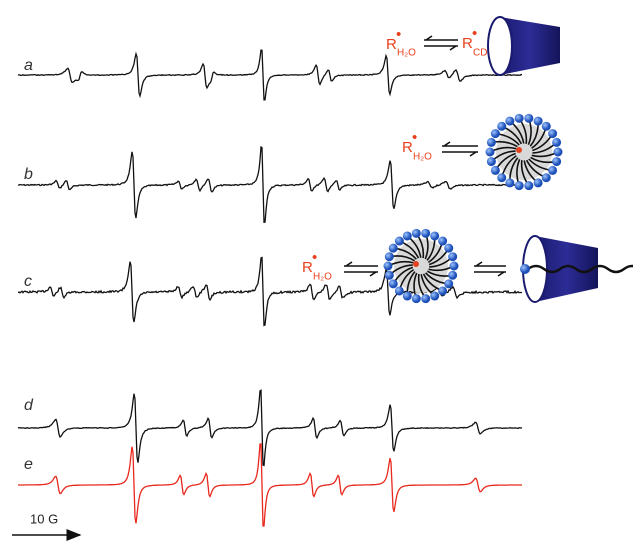 The image size is (633, 547). I want to click on surfactant-tail, so click(580, 269).